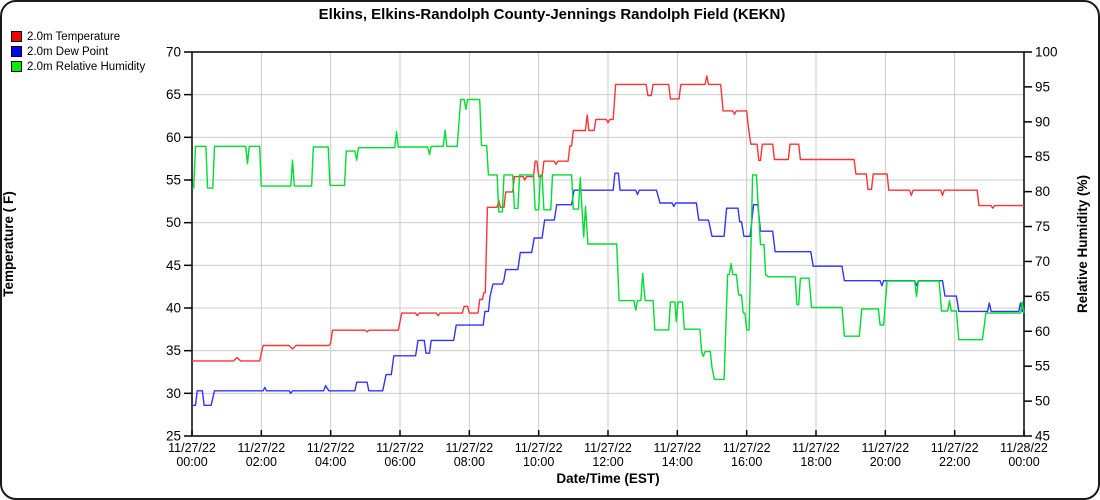 This screenshot has width=1100, height=500. What do you see at coordinates (954, 462) in the screenshot?
I see `x-tick-time-label: 22:00` at bounding box center [954, 462].